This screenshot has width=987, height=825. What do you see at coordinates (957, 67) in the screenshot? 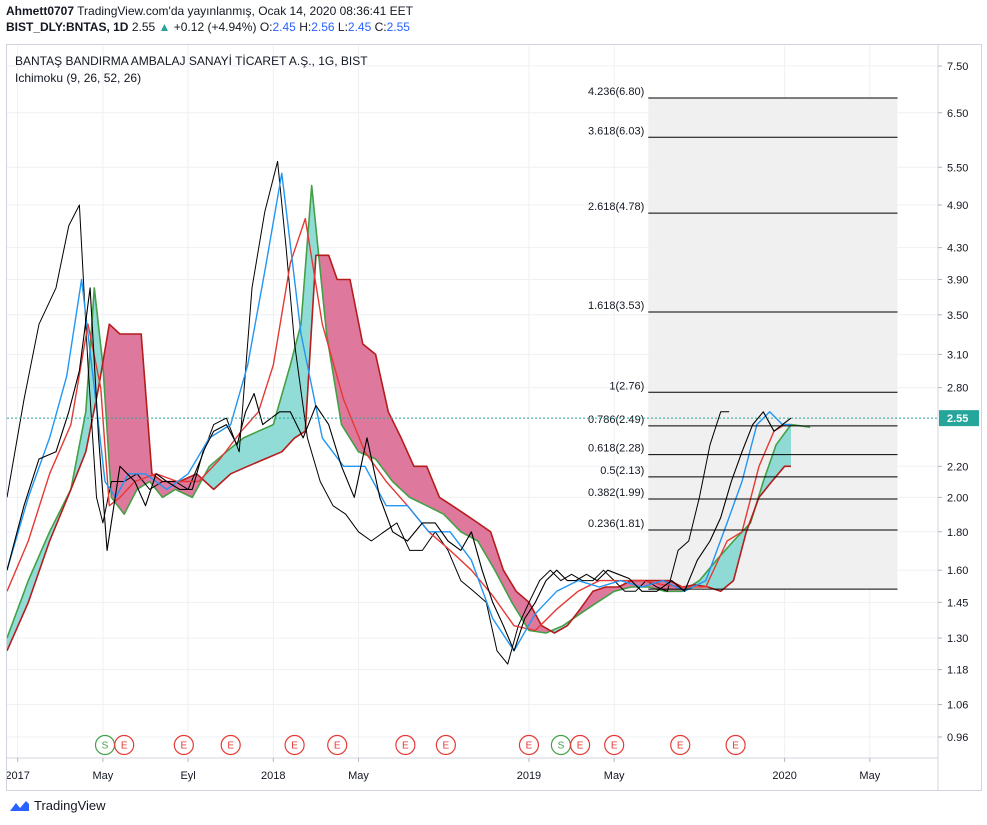
I see `y-tick-label: 7.50` at bounding box center [957, 67].